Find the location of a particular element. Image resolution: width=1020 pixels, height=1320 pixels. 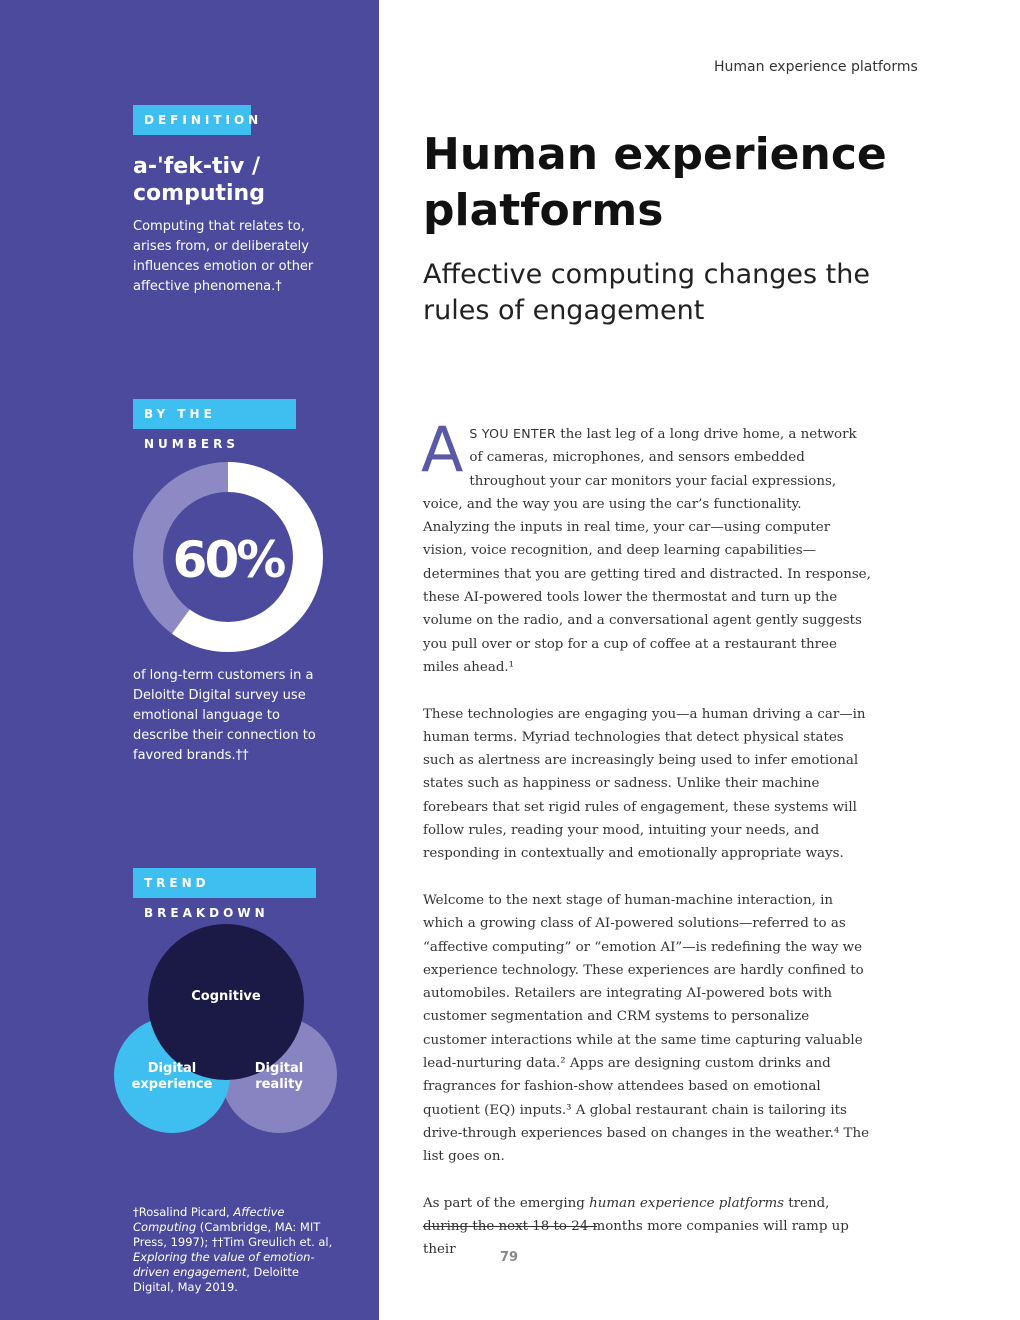

label-digital-experience-2: experience is located at coordinates (172, 1084).